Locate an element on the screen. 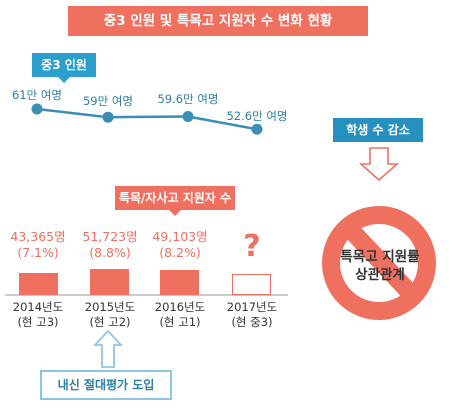  policy-box: 내신 절대평가 도입 is located at coordinates (106, 385).